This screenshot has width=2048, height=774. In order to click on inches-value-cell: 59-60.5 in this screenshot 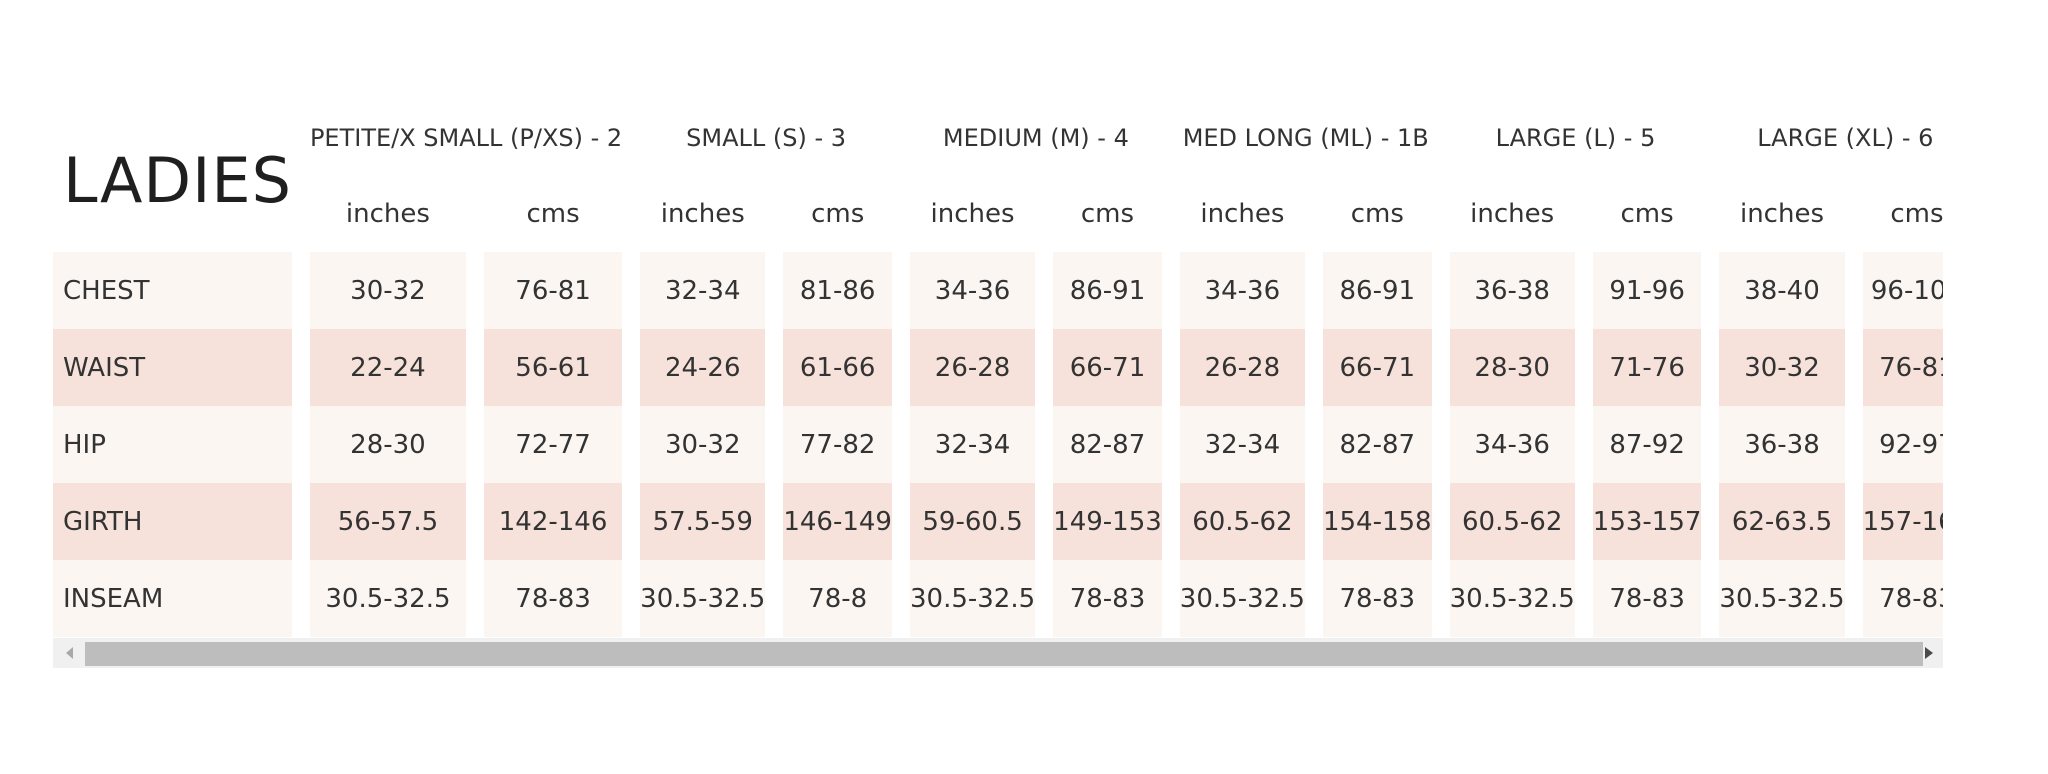, I will do `click(972, 521)`.